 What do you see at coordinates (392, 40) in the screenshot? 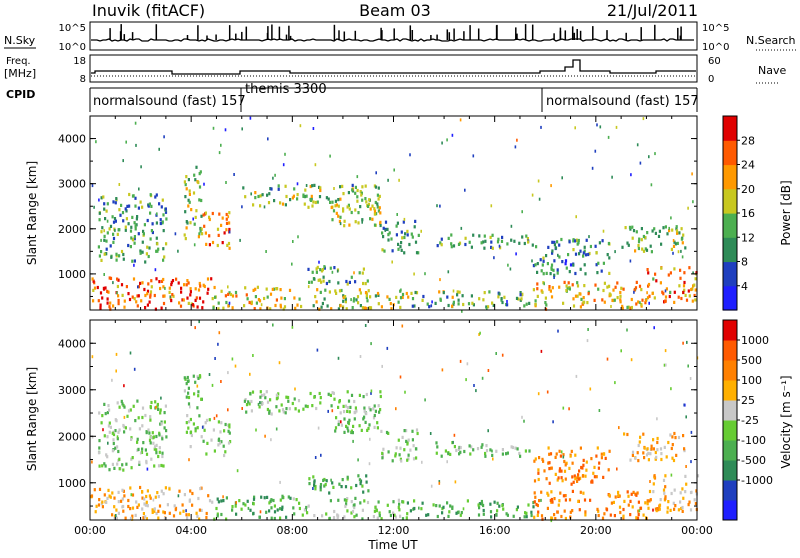
I see `nsky-trace` at bounding box center [392, 40].